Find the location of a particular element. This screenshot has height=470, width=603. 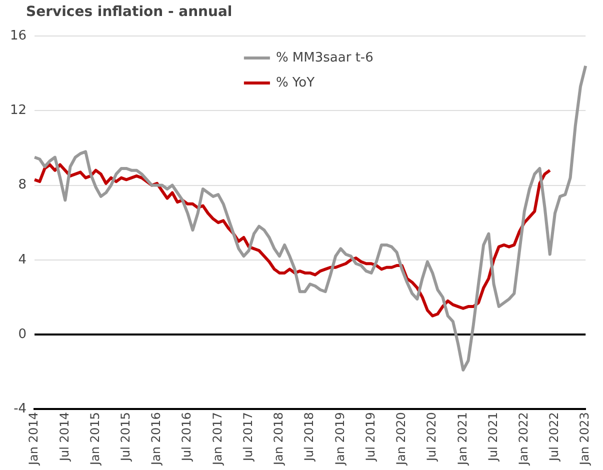

x-tick-label: Jul 2015 is located at coordinates (125, 437).